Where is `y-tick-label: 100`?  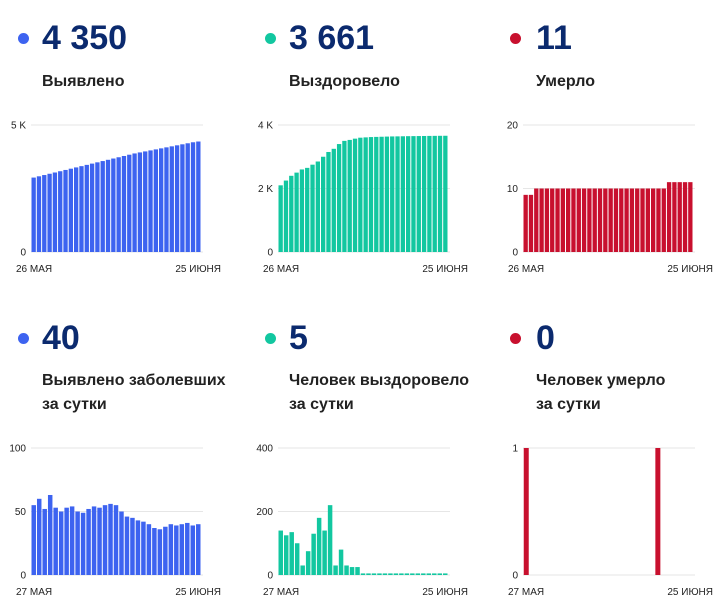 y-tick-label: 100 is located at coordinates (17, 449).